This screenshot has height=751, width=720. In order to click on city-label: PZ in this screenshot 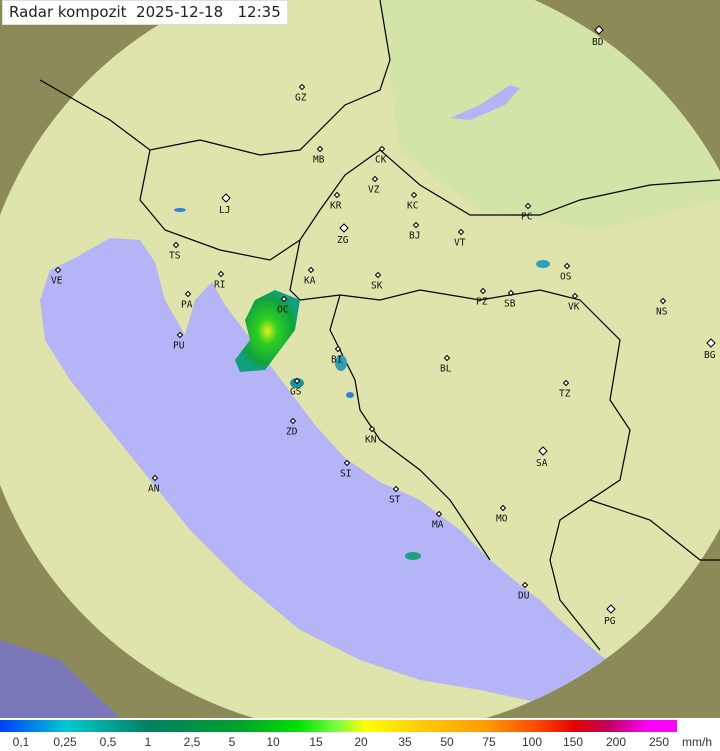, I will do `click(482, 302)`.